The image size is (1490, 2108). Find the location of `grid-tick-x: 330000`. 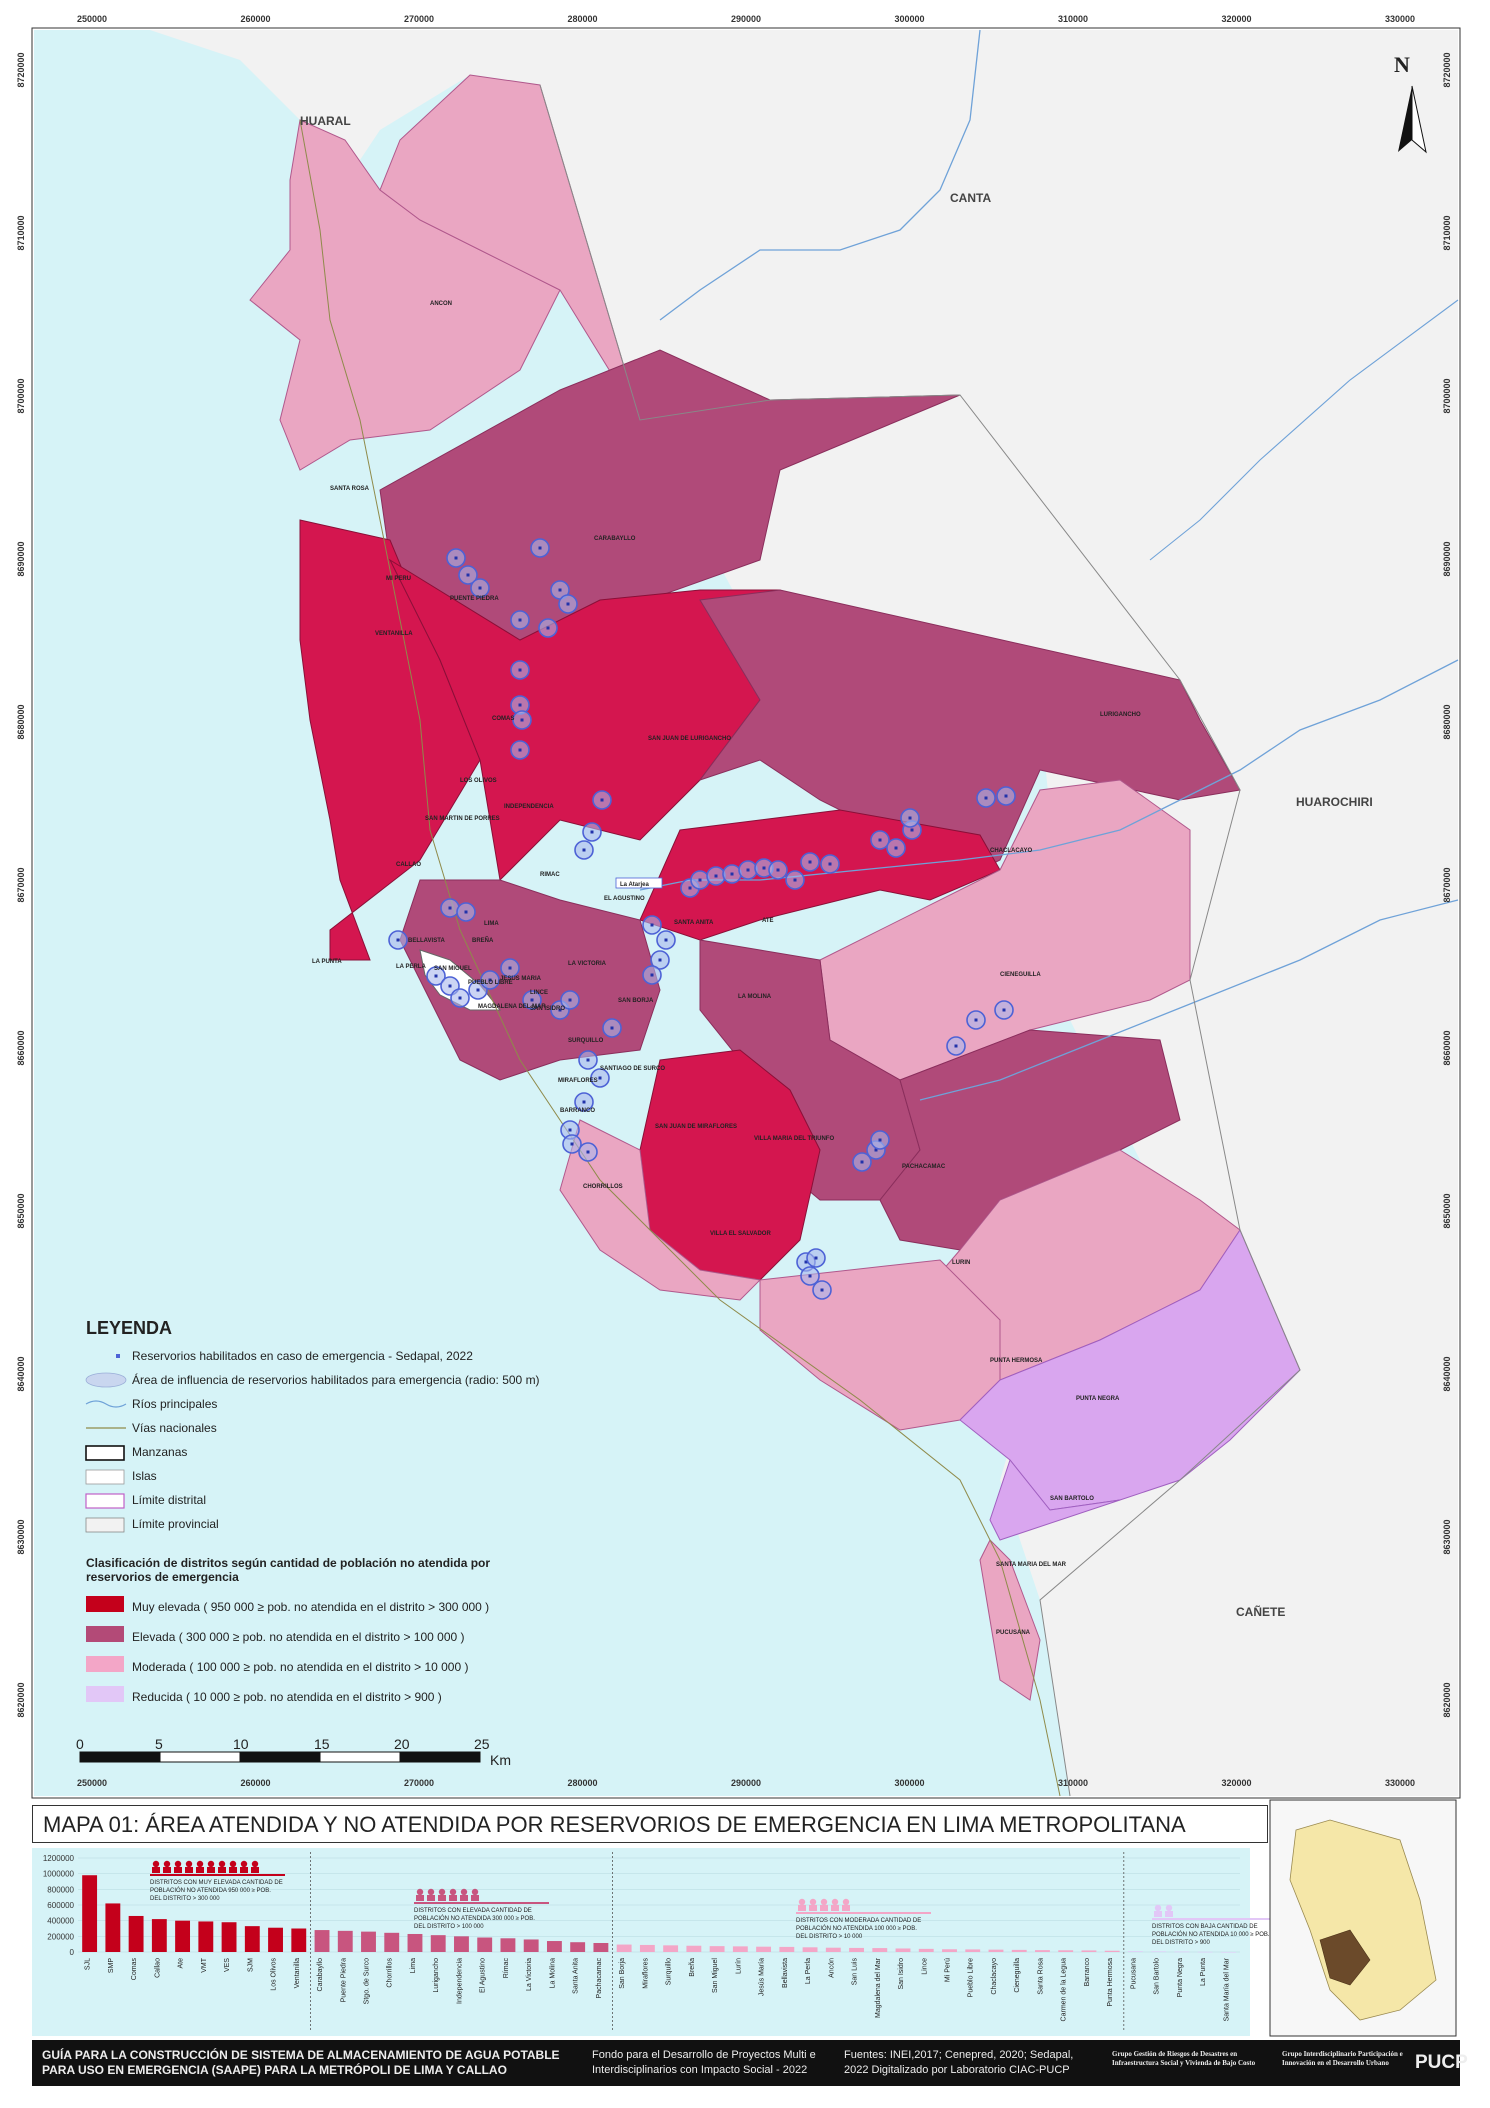

grid-tick-x: 330000 is located at coordinates (1400, 1783).